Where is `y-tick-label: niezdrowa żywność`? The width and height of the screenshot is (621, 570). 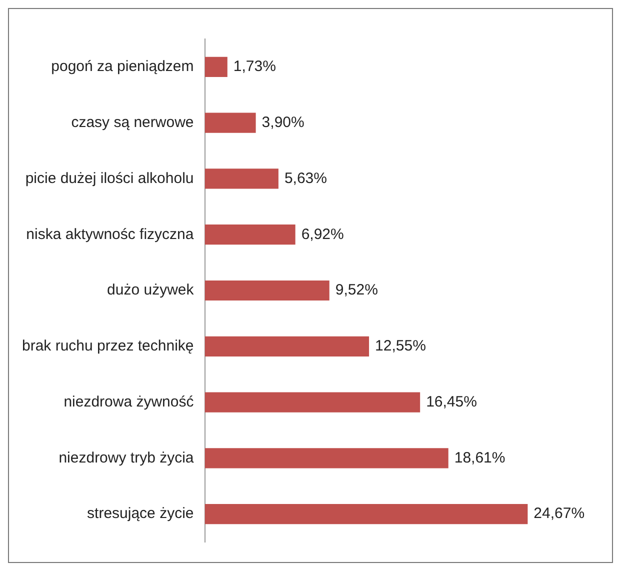
y-tick-label: niezdrowa żywność is located at coordinates (129, 401).